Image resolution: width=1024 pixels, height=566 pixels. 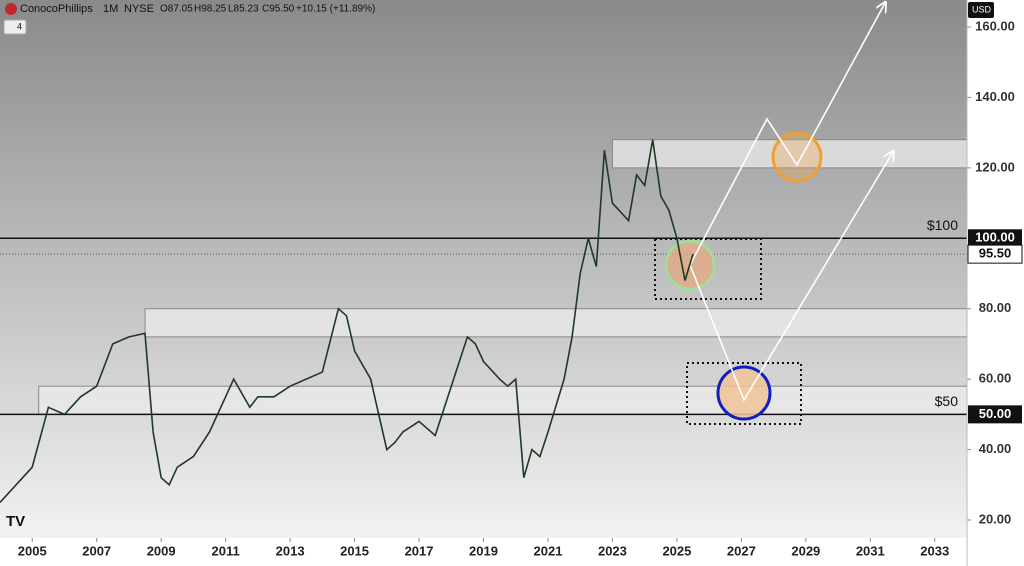 What do you see at coordinates (805, 550) in the screenshot?
I see `x-tick-label: 2029` at bounding box center [805, 550].